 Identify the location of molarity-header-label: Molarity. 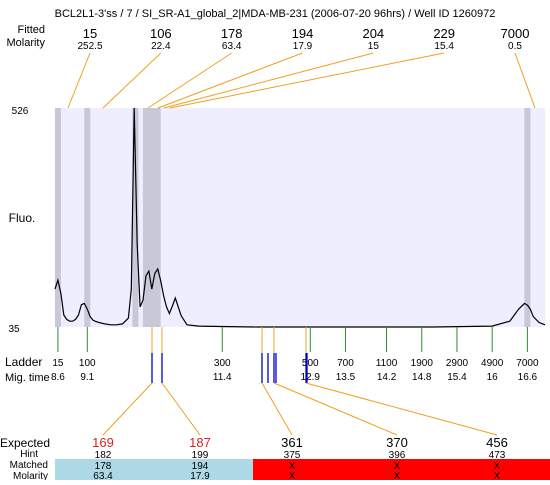
(25, 43).